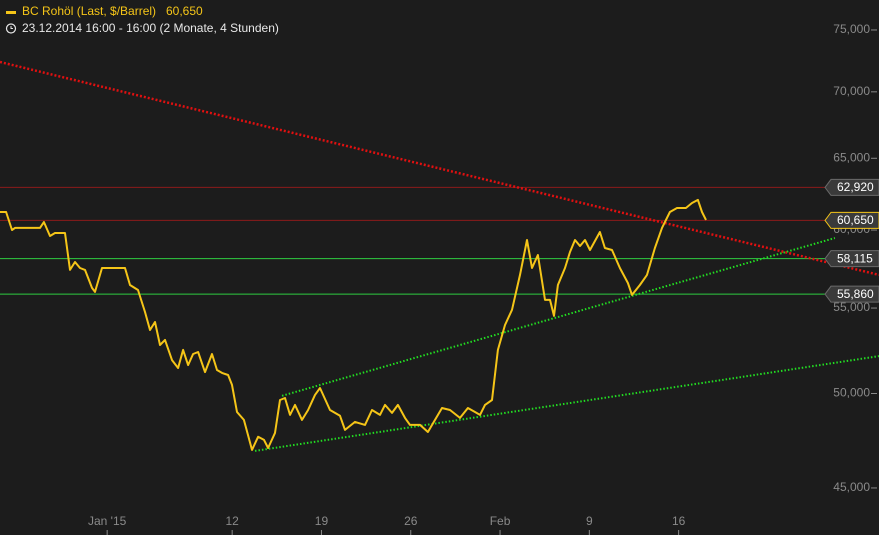 This screenshot has width=879, height=535. Describe the element at coordinates (411, 521) in the screenshot. I see `x-tick-label: 26` at that location.